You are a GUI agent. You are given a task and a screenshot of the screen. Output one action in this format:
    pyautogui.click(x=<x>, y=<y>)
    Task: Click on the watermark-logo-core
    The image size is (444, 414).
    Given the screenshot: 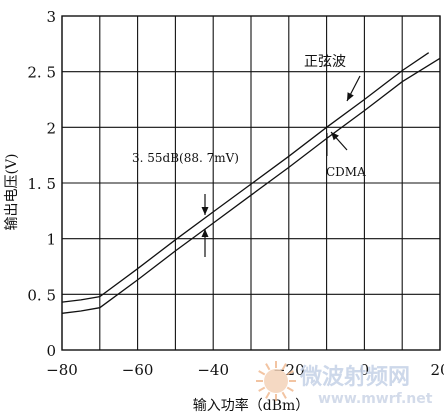 What is the action you would take?
    pyautogui.click(x=276, y=381)
    